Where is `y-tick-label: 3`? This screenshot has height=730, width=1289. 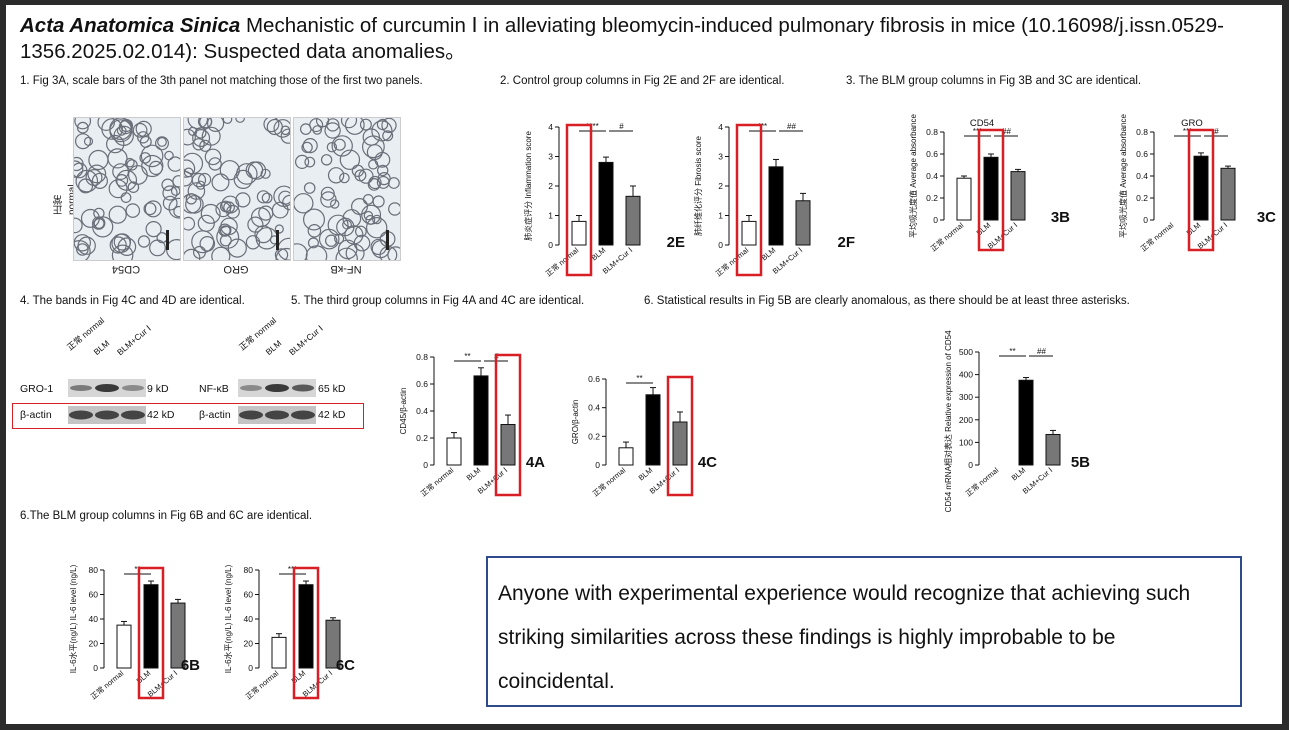 y-tick-label: 3 is located at coordinates (720, 157).